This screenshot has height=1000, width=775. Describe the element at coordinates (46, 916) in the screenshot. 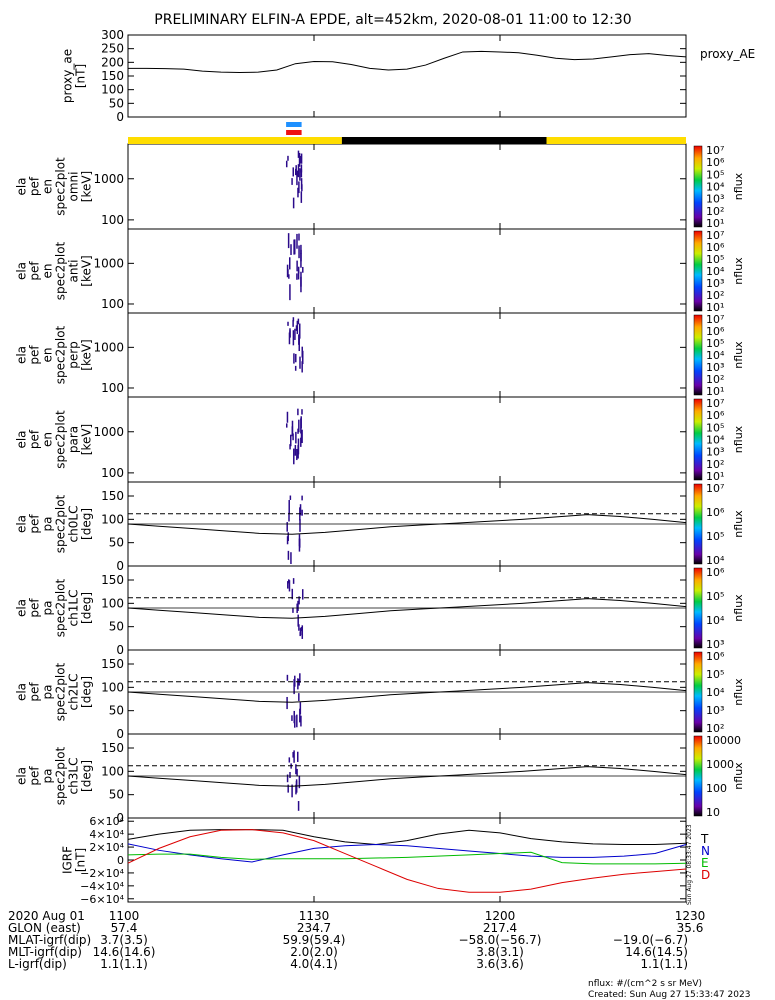

I see `x-row-label: 2020 Aug 01` at that location.